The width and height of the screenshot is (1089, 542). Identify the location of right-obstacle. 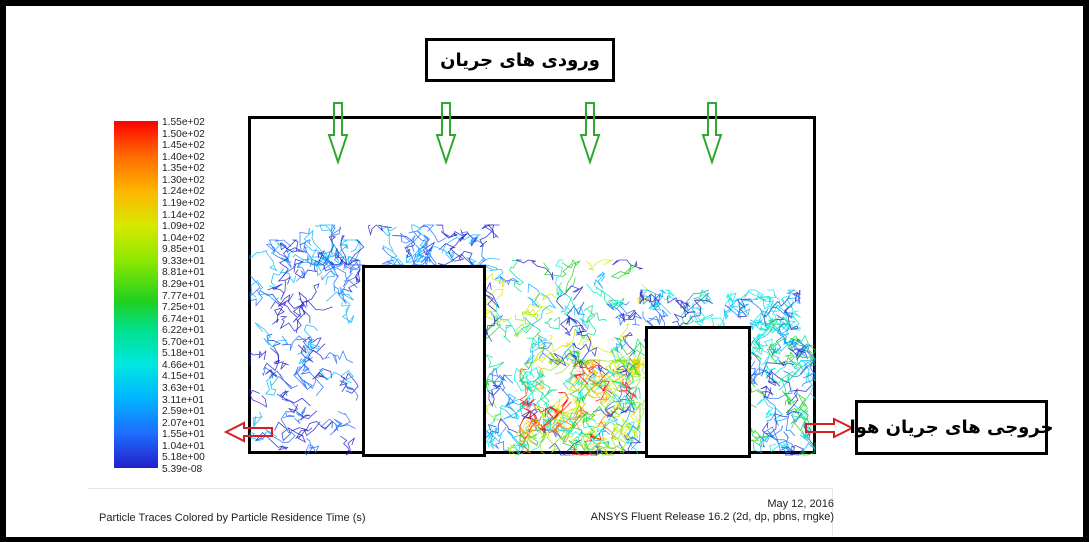
(698, 392).